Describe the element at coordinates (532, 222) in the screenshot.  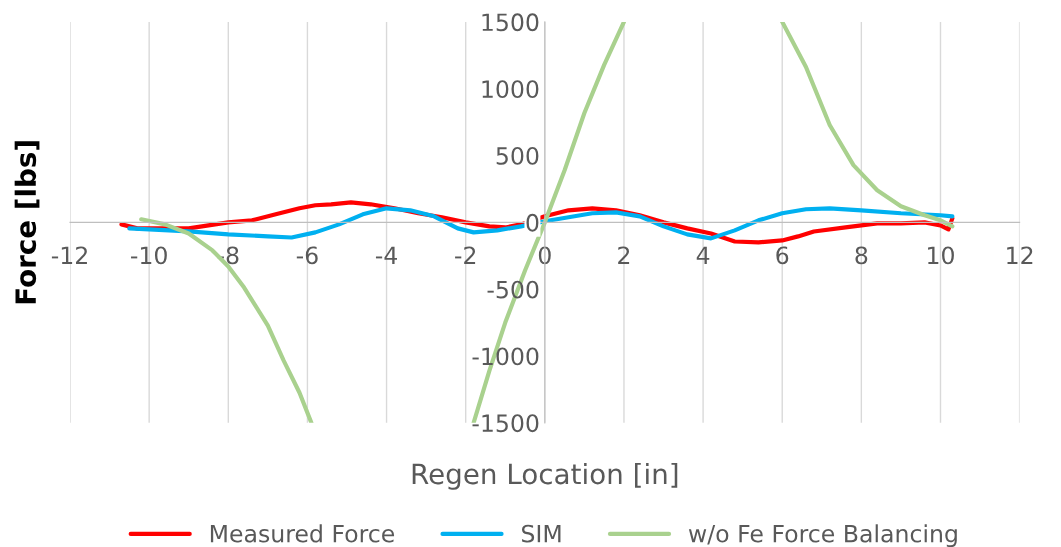
I see `y-tick-label: 0` at that location.